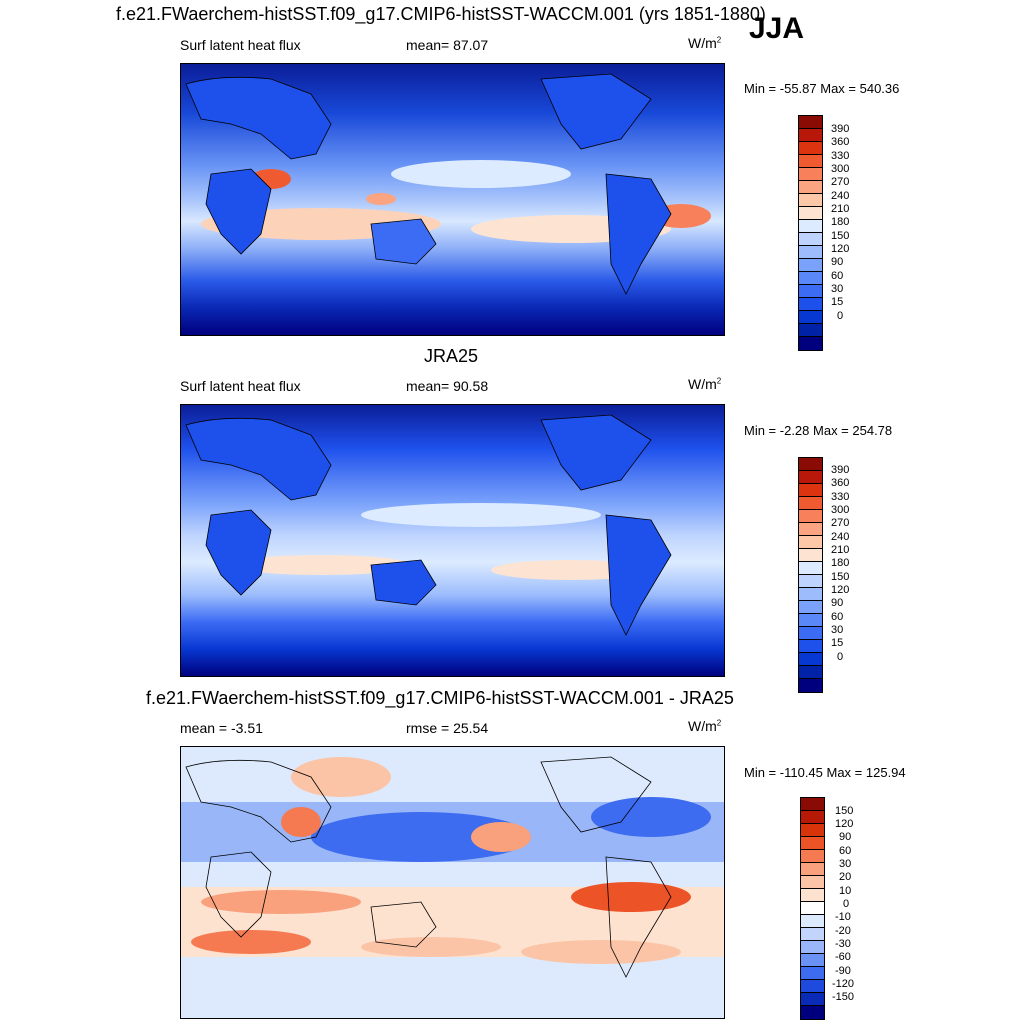 The height and width of the screenshot is (1024, 1024). What do you see at coordinates (843, 944) in the screenshot?
I see `panel3-colorbar-label: -30` at bounding box center [843, 944].